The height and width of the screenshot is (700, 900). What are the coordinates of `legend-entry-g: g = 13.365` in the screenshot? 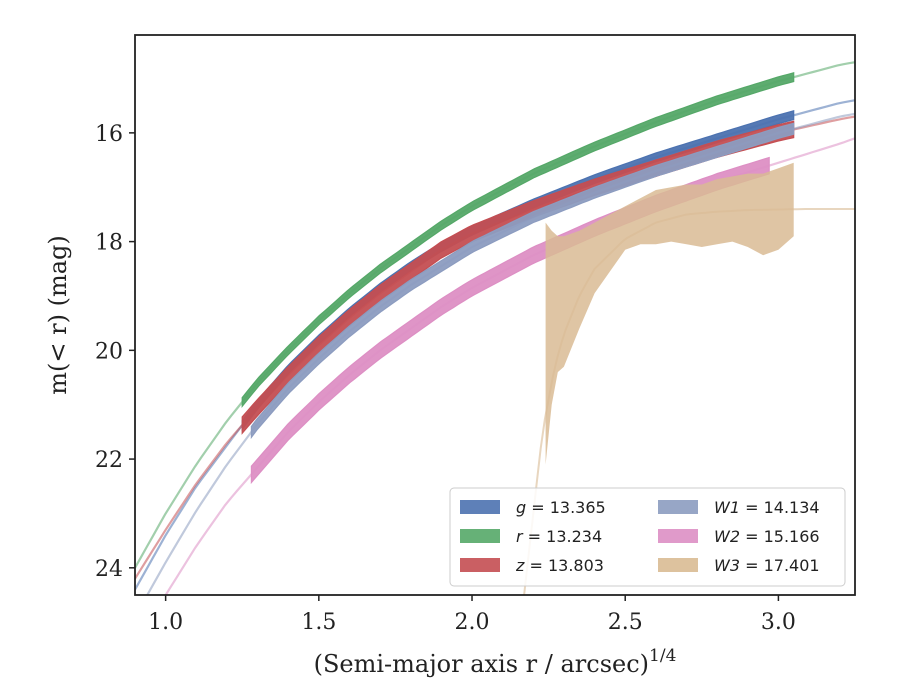 It's located at (533, 507).